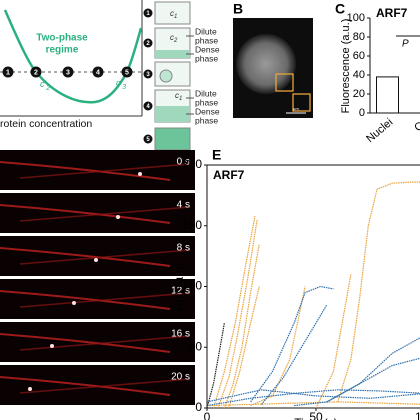 This screenshot has height=420, width=420. I want to click on box-label: c2, so click(174, 38).